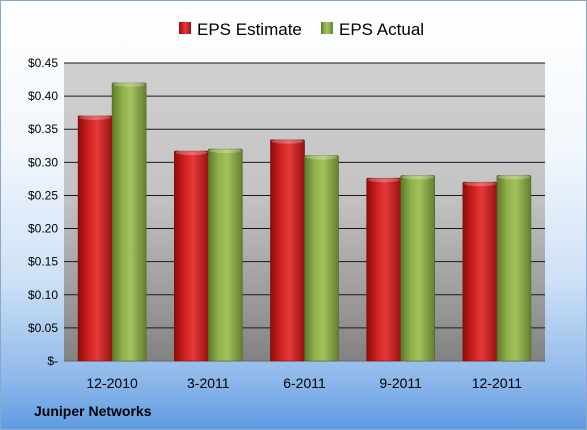 The width and height of the screenshot is (587, 430). Describe the element at coordinates (400, 383) in the screenshot. I see `x-category-label: 9-2011` at that location.